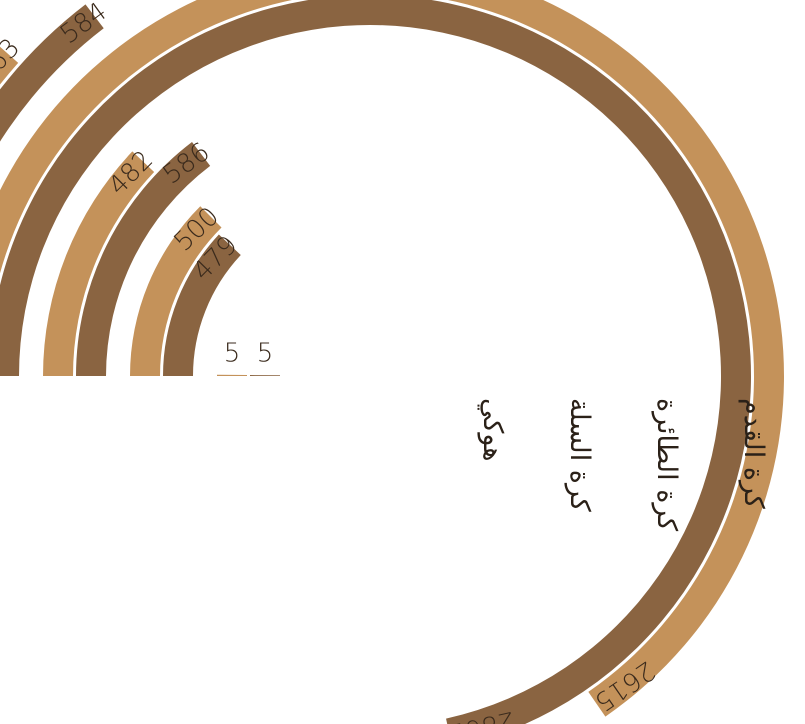  Describe the element at coordinates (492, 430) in the screenshot. I see `category-label-cat-0: هوكي` at that location.